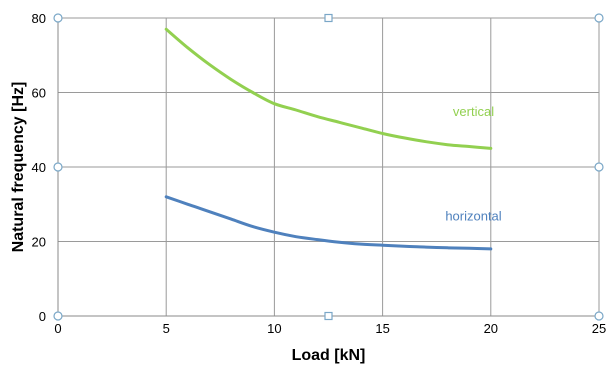 Image resolution: width=606 pixels, height=365 pixels. I want to click on x-tick-label: 5, so click(166, 328).